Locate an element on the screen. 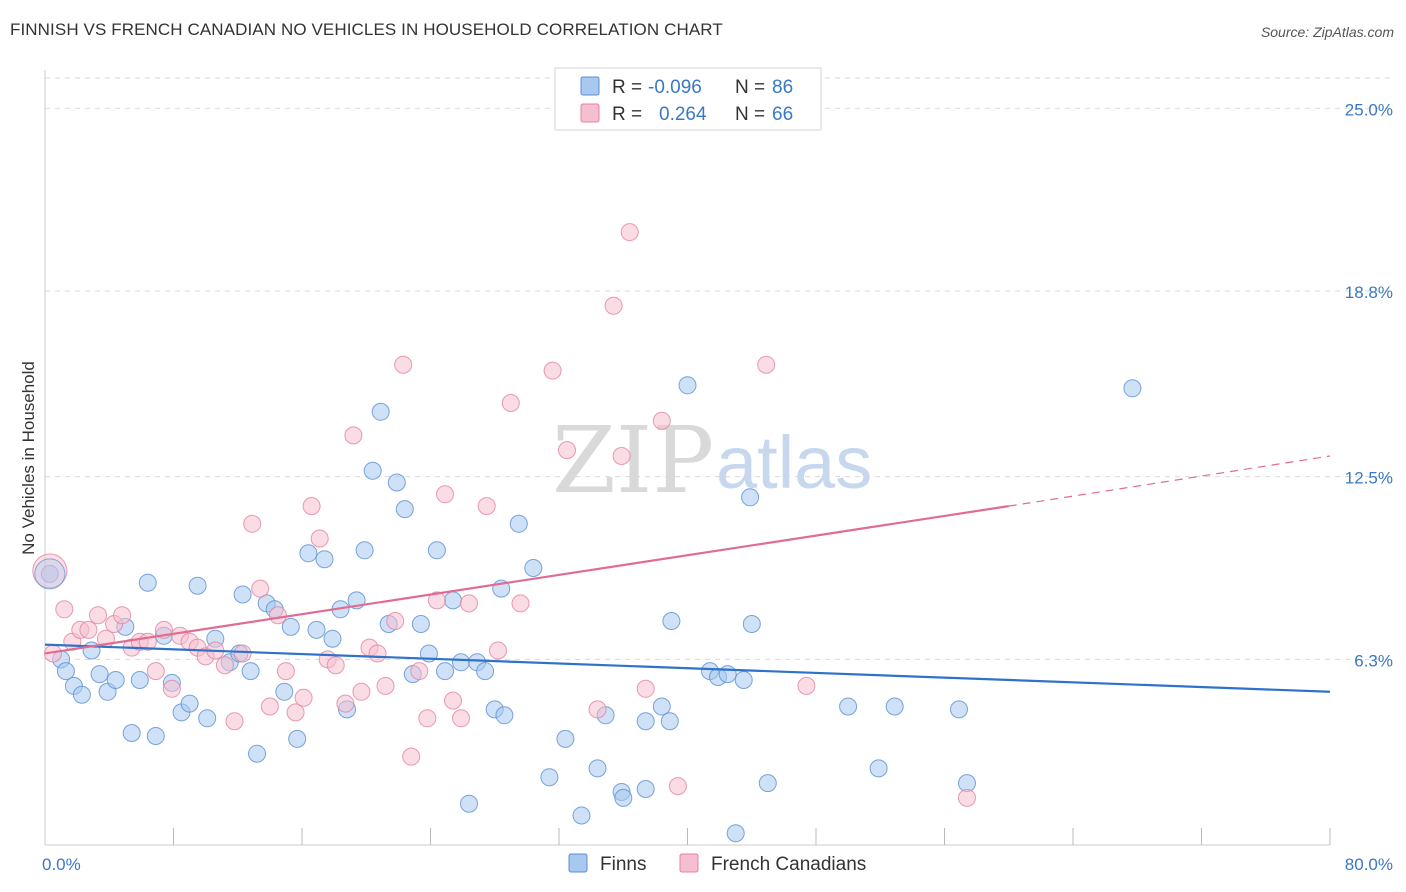 The height and width of the screenshot is (892, 1406). watermark-zip: ZIP is located at coordinates (633, 460).